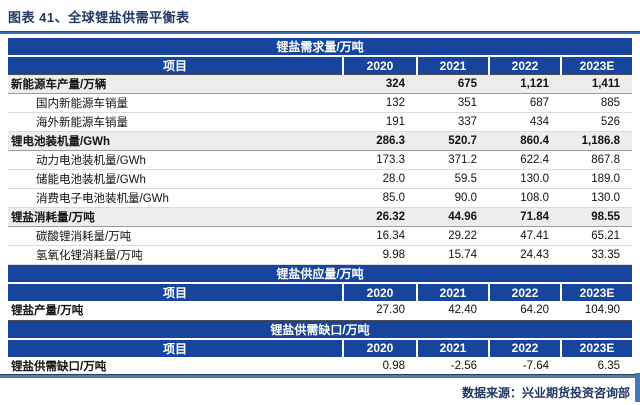 Image resolution: width=640 pixels, height=405 pixels. I want to click on row-value: 860.4, so click(525, 141).